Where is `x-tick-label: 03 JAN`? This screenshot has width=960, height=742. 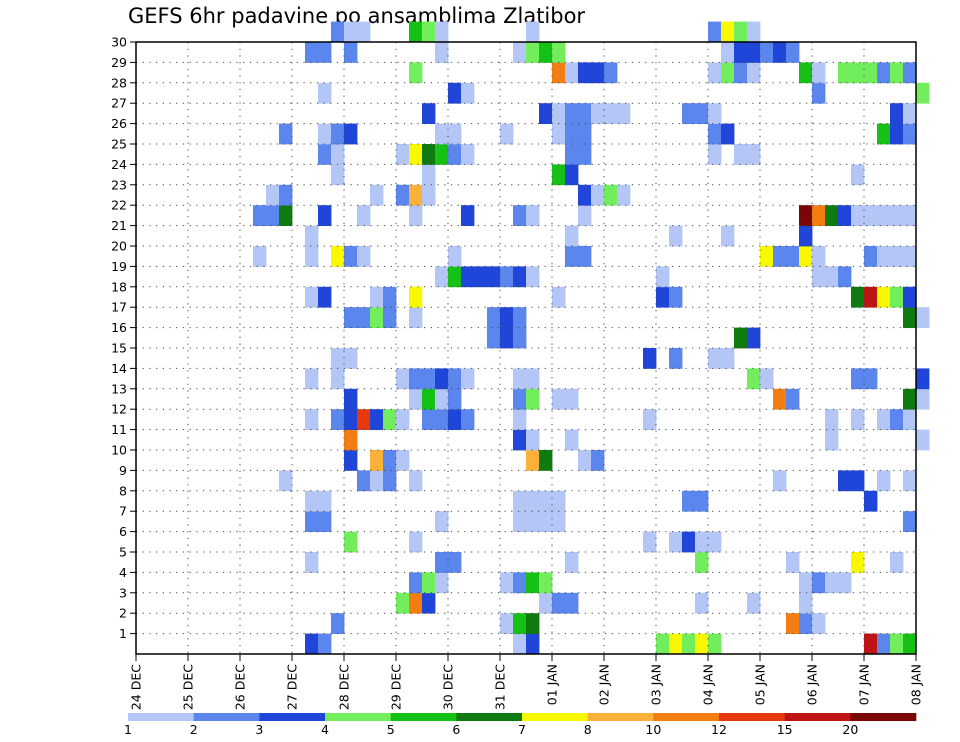
x-tick-label: 03 JAN is located at coordinates (656, 684).